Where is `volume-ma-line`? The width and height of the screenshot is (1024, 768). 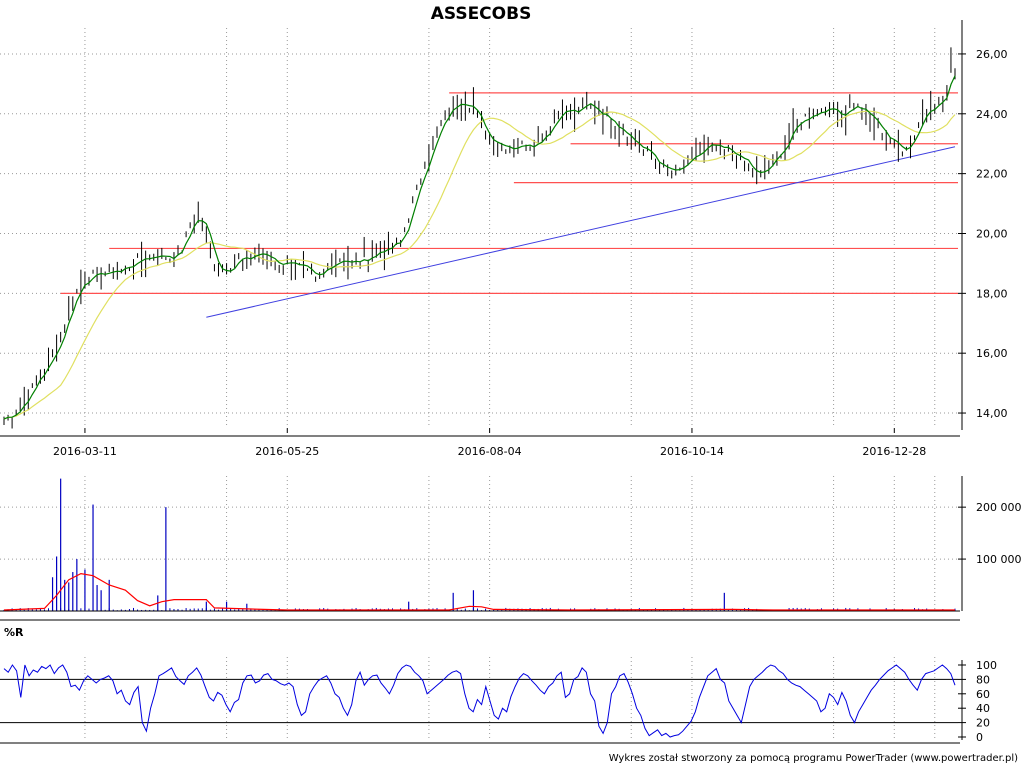 volume-ma-line is located at coordinates (479, 591).